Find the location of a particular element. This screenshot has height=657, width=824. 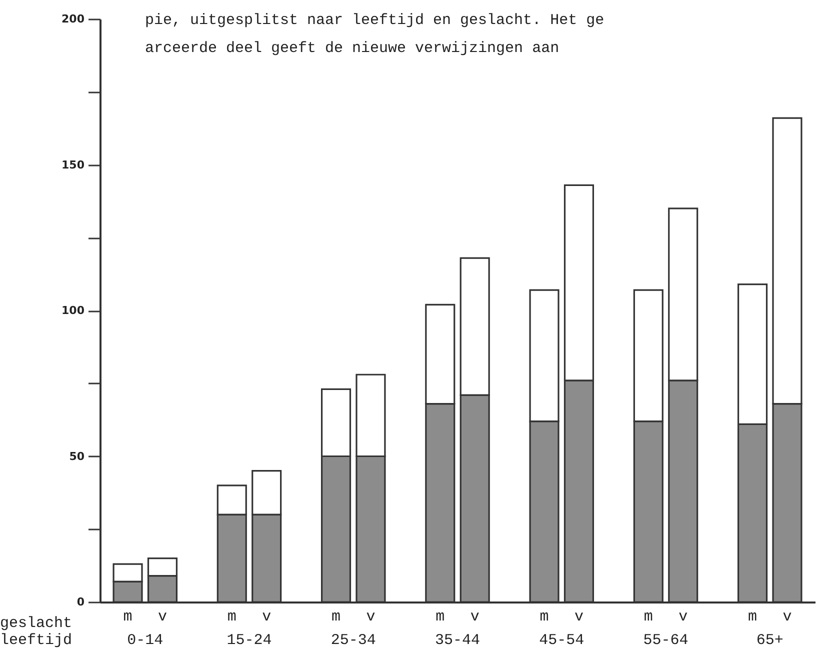

y-tick-label: 100 is located at coordinates (73, 310).